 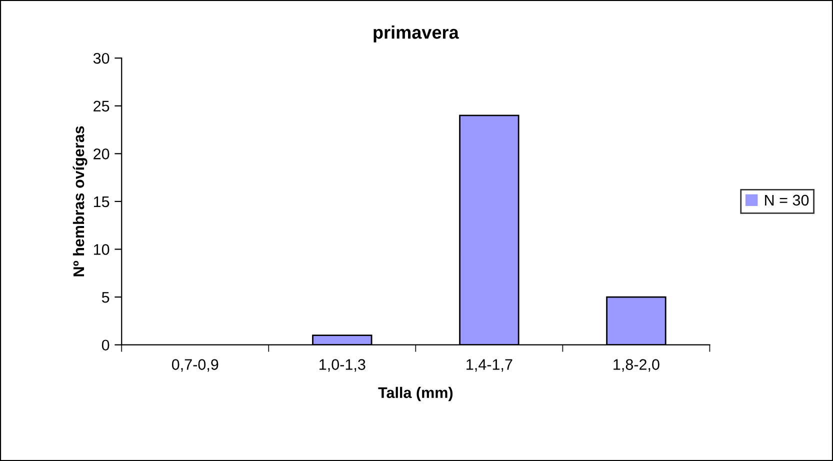 What do you see at coordinates (195, 365) in the screenshot?
I see `x-tick-label: 0,7-0,9` at bounding box center [195, 365].